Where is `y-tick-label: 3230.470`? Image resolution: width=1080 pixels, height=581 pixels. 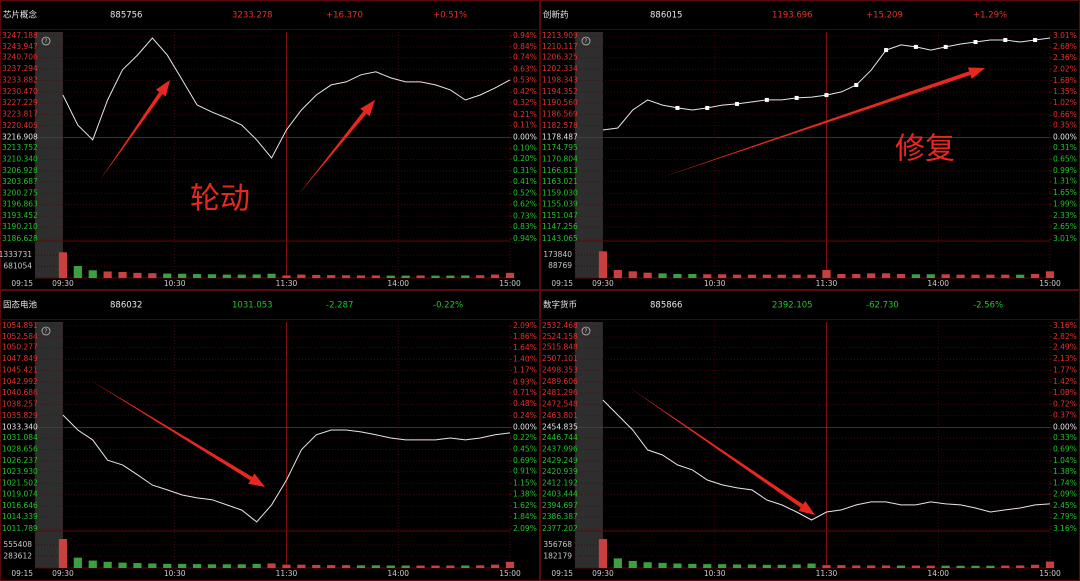
y-tick-label: 3230.470 is located at coordinates (20, 91).